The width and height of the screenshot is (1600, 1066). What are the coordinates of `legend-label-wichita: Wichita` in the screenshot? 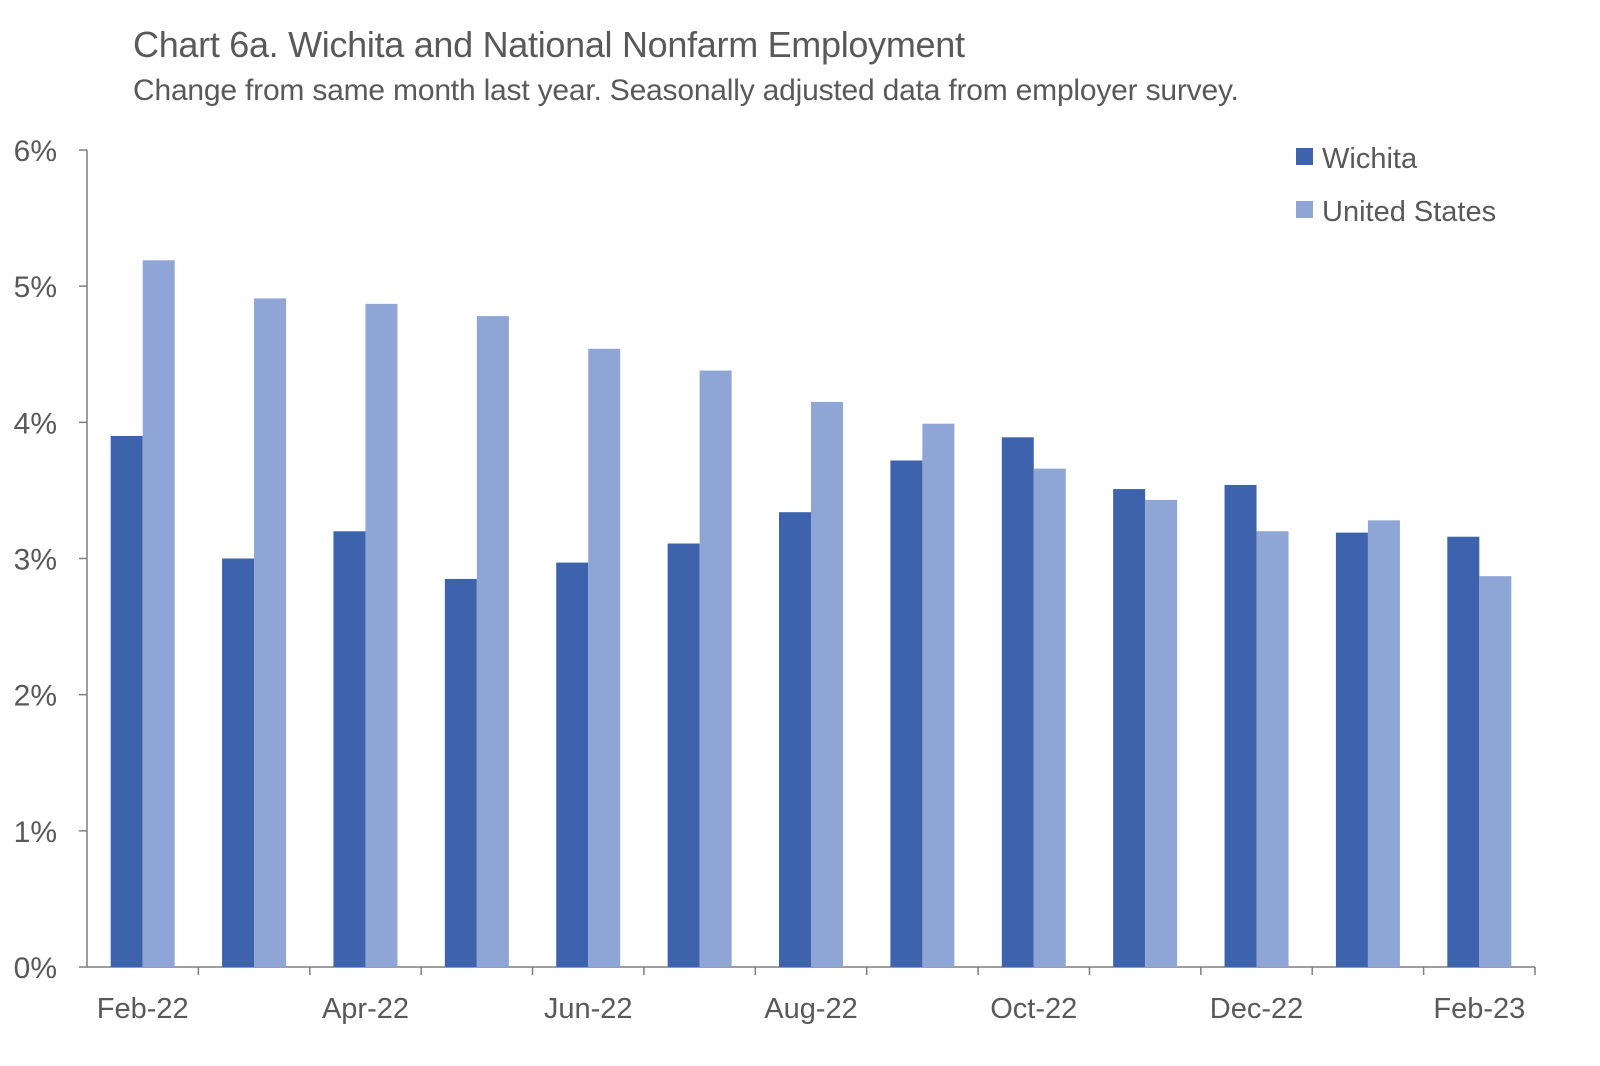 It's located at (1370, 159).